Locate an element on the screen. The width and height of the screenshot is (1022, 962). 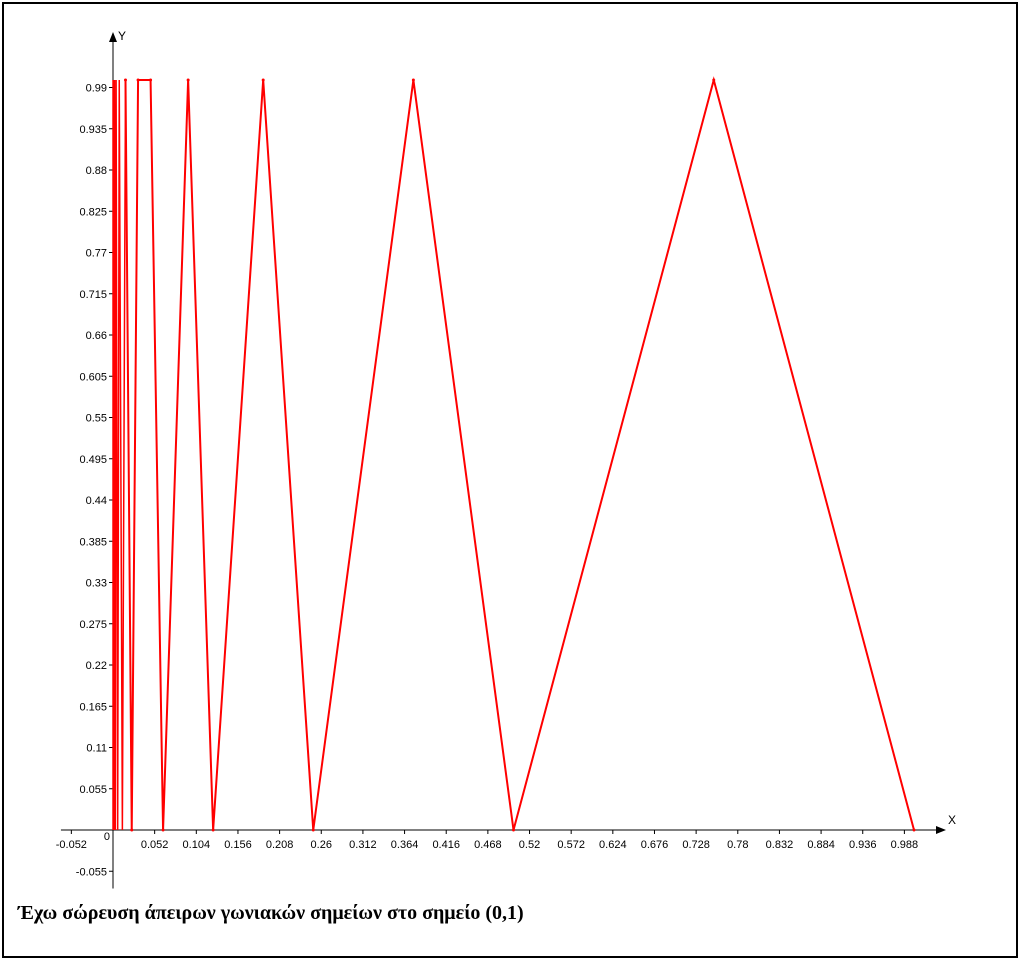
x-tick-label: 0.052 is located at coordinates (155, 845).